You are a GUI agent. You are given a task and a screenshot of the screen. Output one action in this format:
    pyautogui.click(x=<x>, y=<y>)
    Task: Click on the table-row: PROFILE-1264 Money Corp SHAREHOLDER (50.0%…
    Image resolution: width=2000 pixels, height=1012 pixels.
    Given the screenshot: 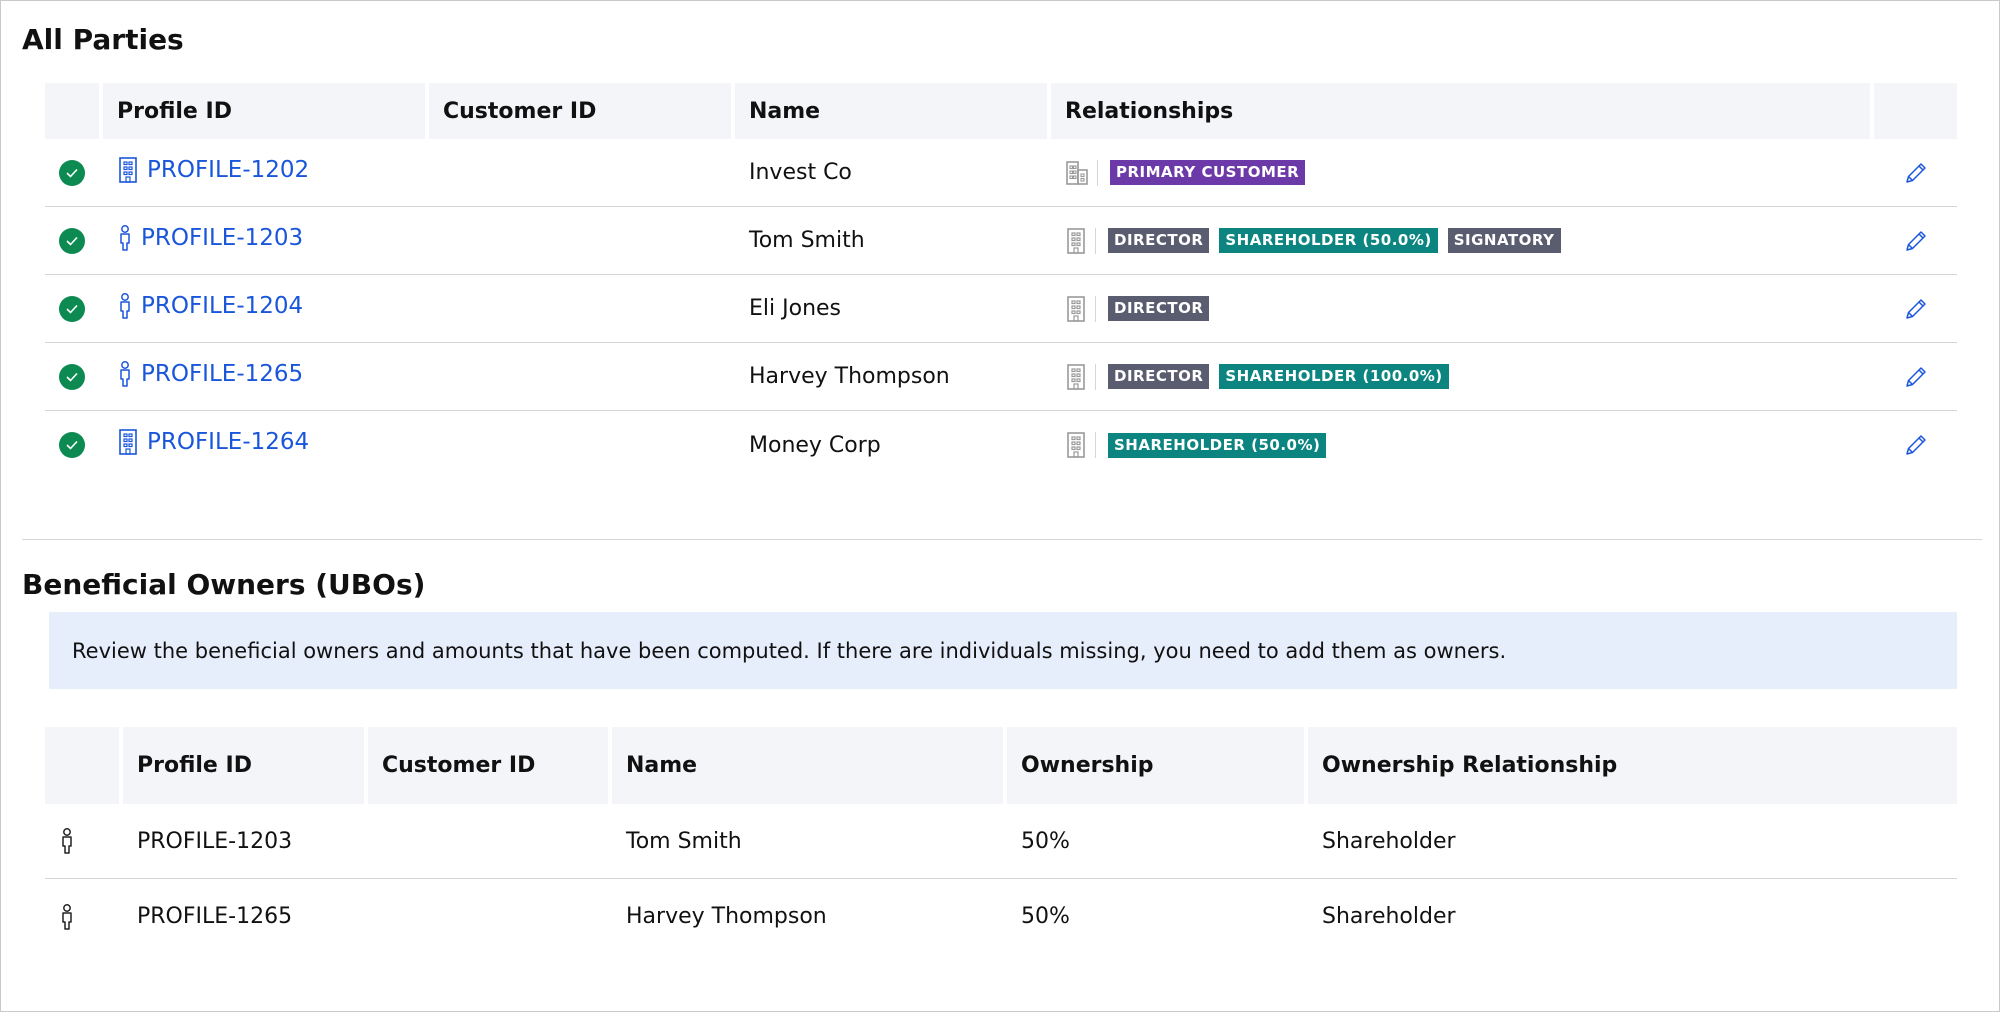 What is the action you would take?
    pyautogui.click(x=1001, y=445)
    